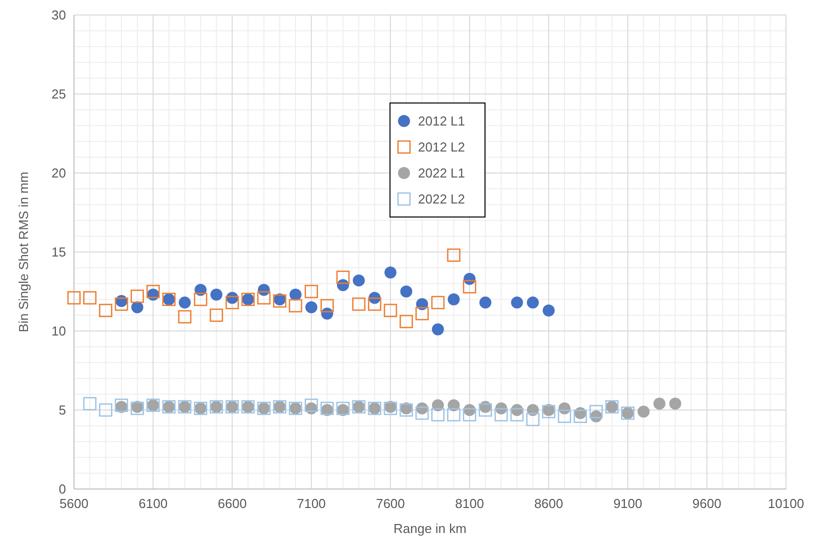 The image size is (816, 549). Describe the element at coordinates (62, 489) in the screenshot. I see `y-tick-label: 0` at that location.